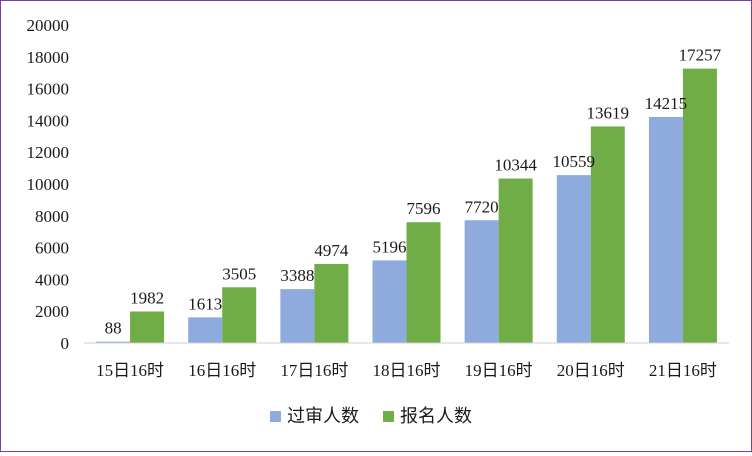 Image resolution: width=752 pixels, height=456 pixels. What do you see at coordinates (52, 279) in the screenshot?
I see `y-tick-label: 4000` at bounding box center [52, 279].